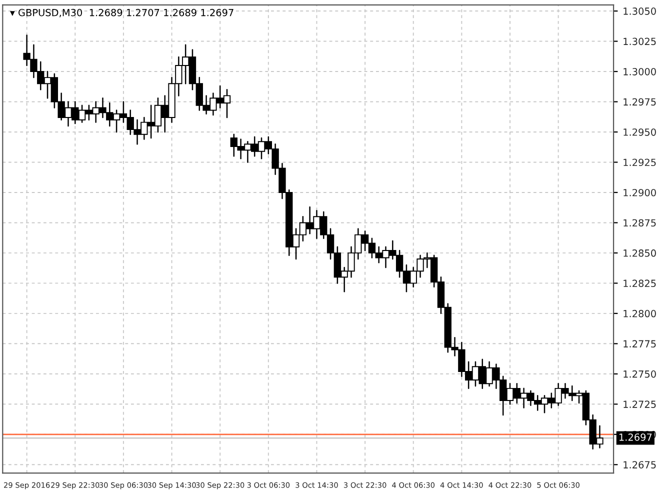  What do you see at coordinates (640, 374) in the screenshot?
I see `y-tick-label: 1.2750` at bounding box center [640, 374].